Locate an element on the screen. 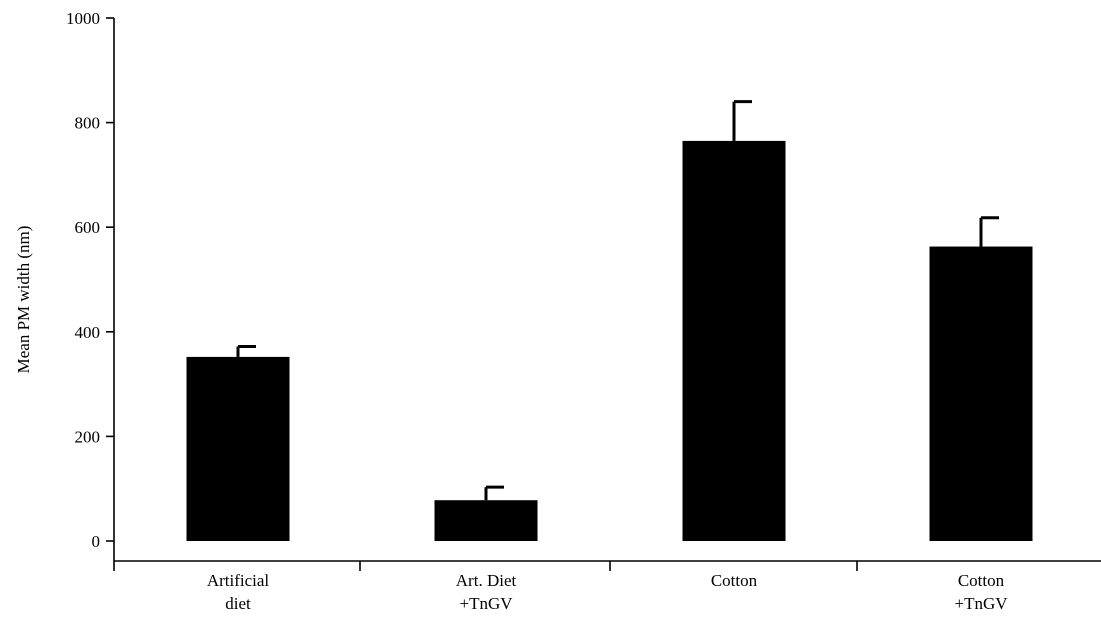 This screenshot has width=1101, height=618. x-tick-label-line: diet is located at coordinates (238, 603).